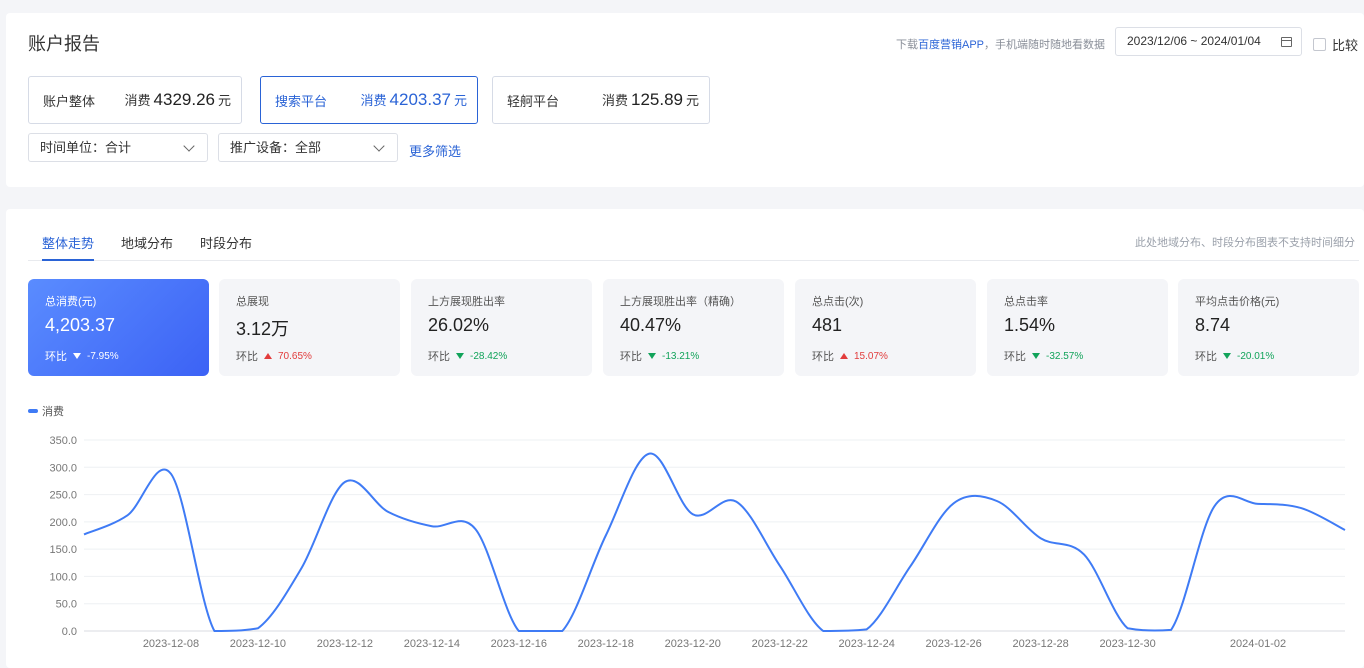  Describe the element at coordinates (184, 99) in the screenshot. I see `cost-value: 4329.26` at that location.